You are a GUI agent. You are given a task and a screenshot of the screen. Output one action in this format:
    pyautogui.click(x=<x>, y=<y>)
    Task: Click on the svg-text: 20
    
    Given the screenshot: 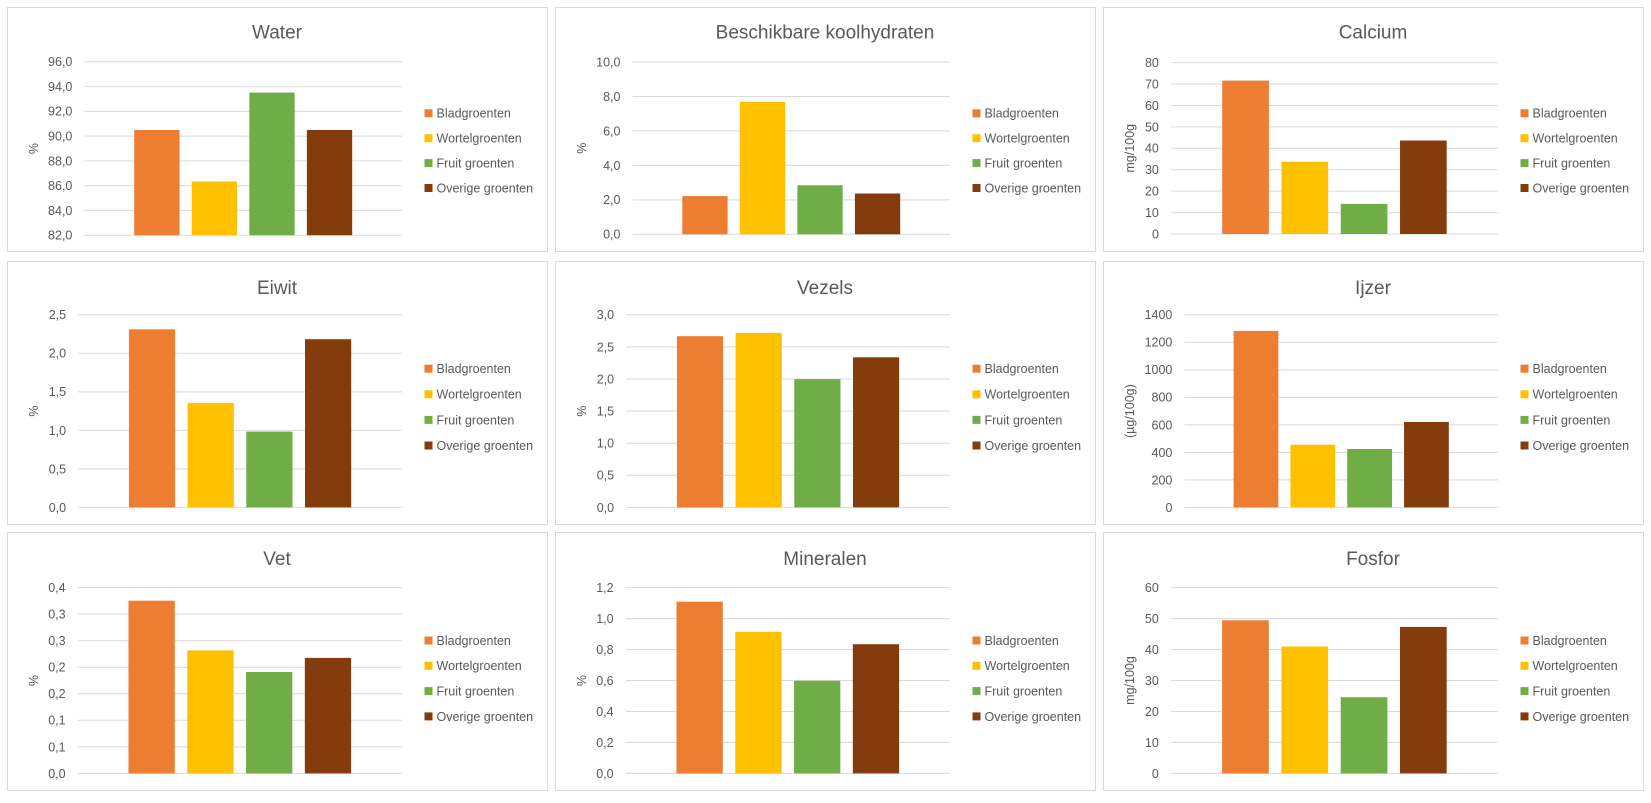 What is the action you would take?
    pyautogui.click(x=1152, y=192)
    